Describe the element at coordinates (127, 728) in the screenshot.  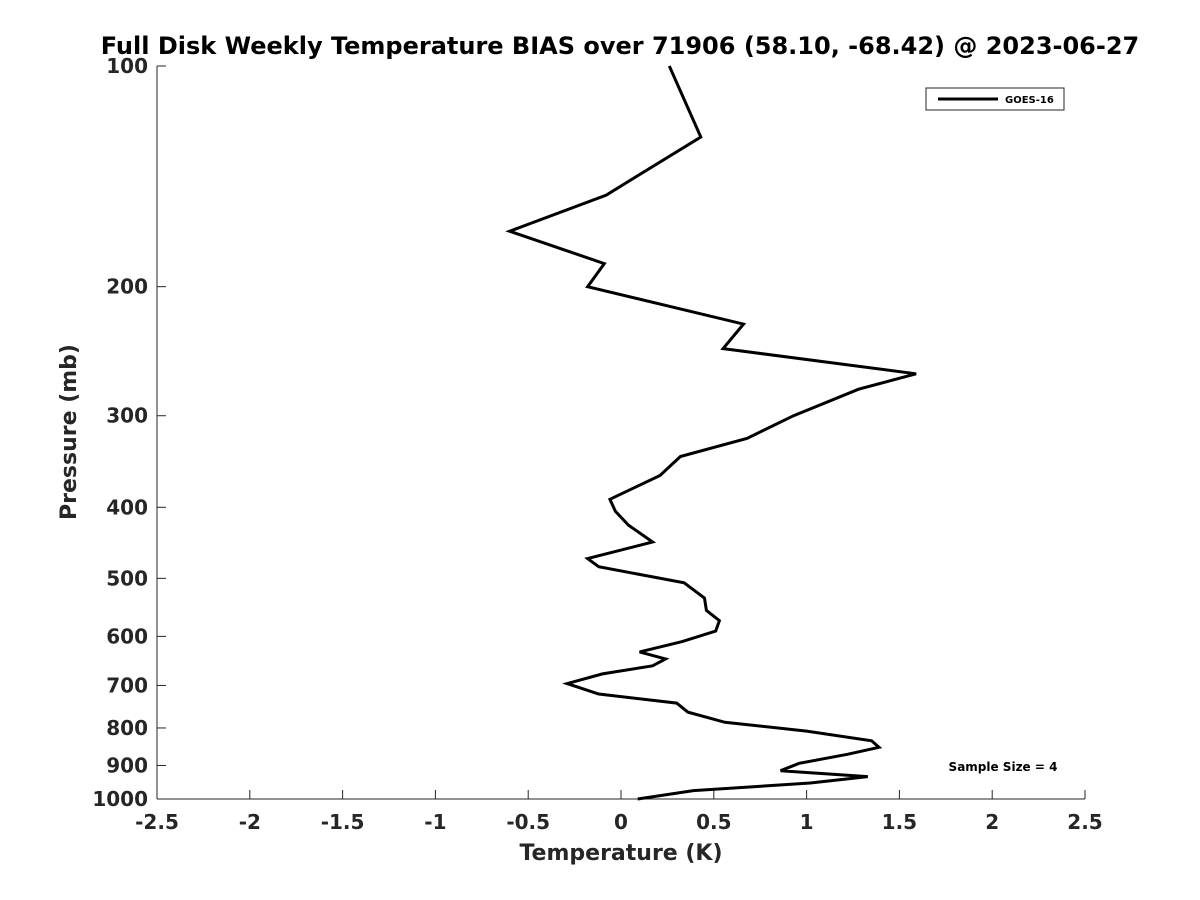
I see `y-tick-label: 800` at that location.